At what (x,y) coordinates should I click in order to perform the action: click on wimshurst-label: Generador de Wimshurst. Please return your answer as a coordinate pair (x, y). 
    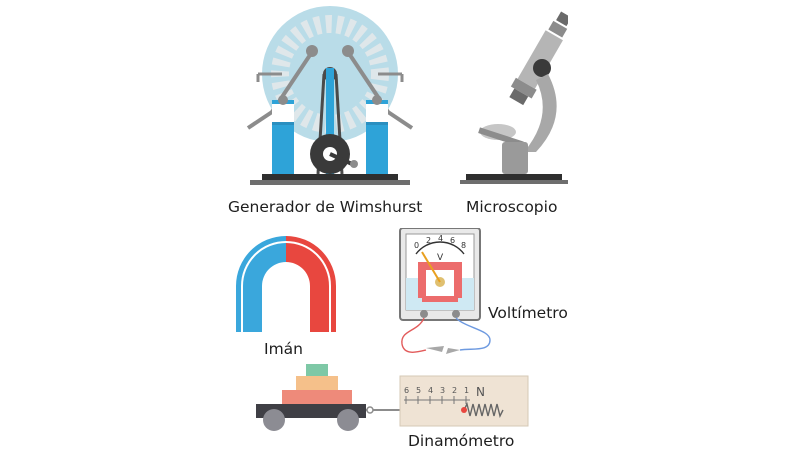
    Looking at the image, I should click on (325, 207).